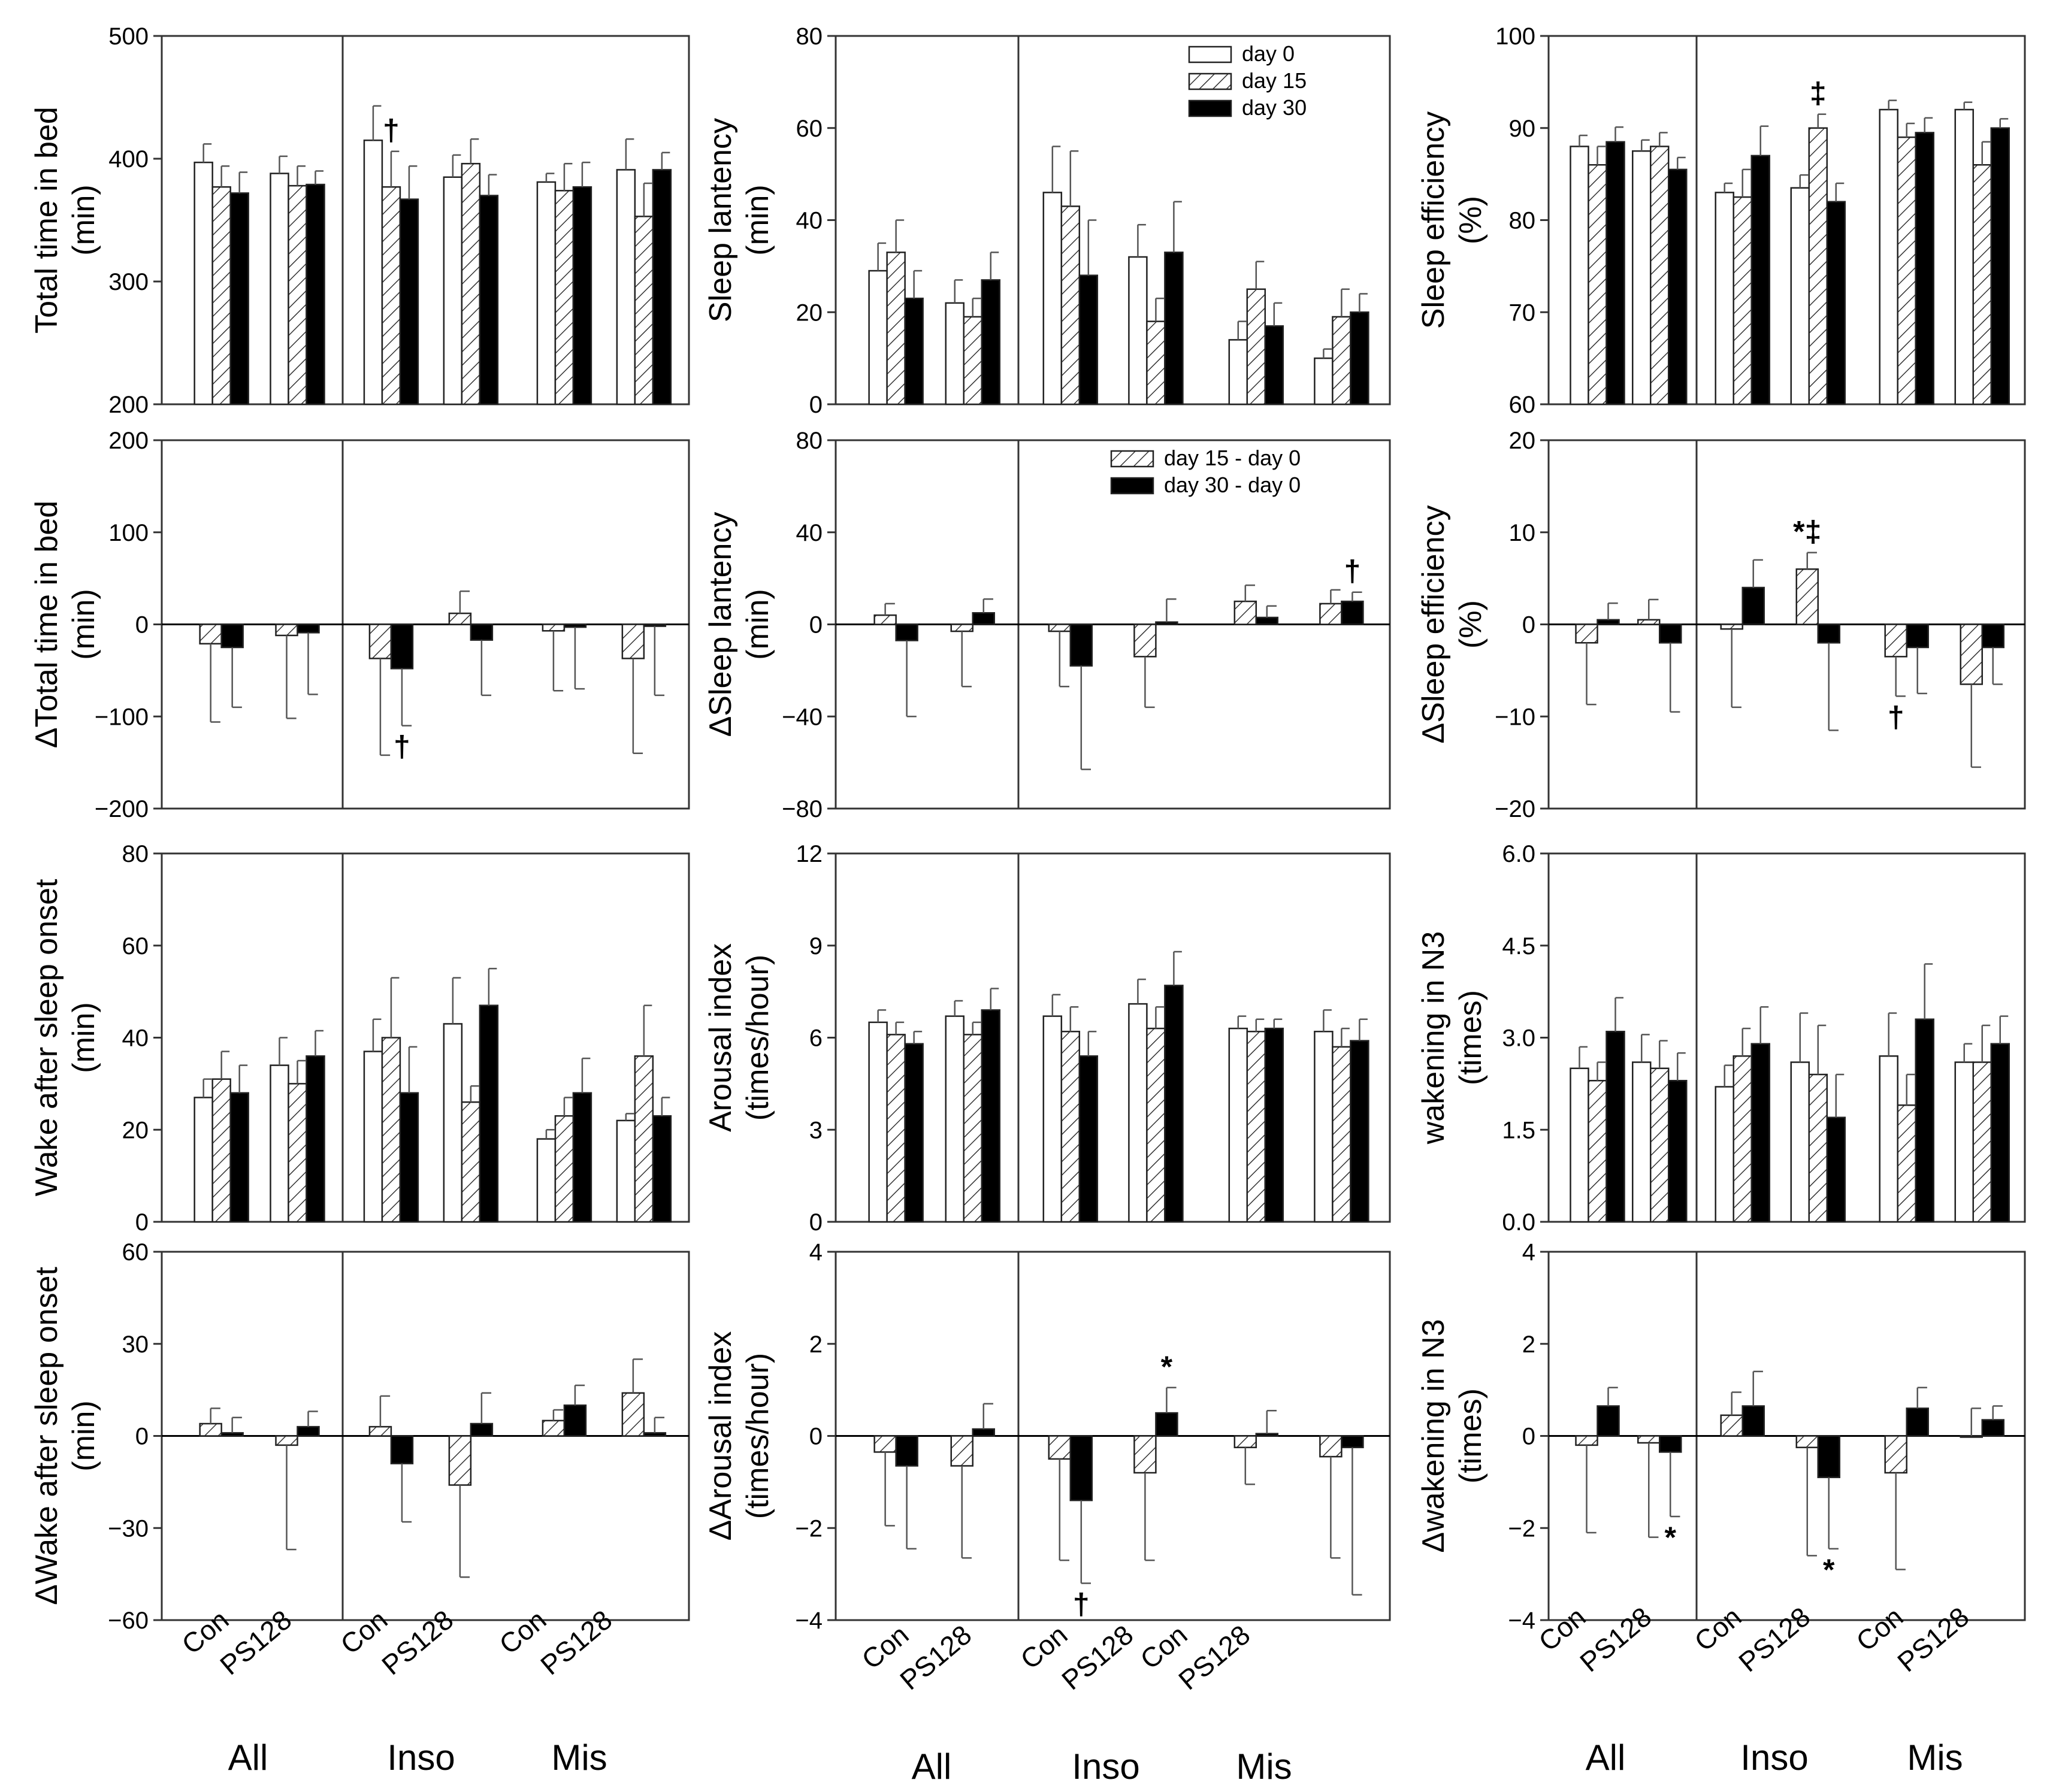  What do you see at coordinates (809, 854) in the screenshot?
I see `y-tick-label: 12` at bounding box center [809, 854].